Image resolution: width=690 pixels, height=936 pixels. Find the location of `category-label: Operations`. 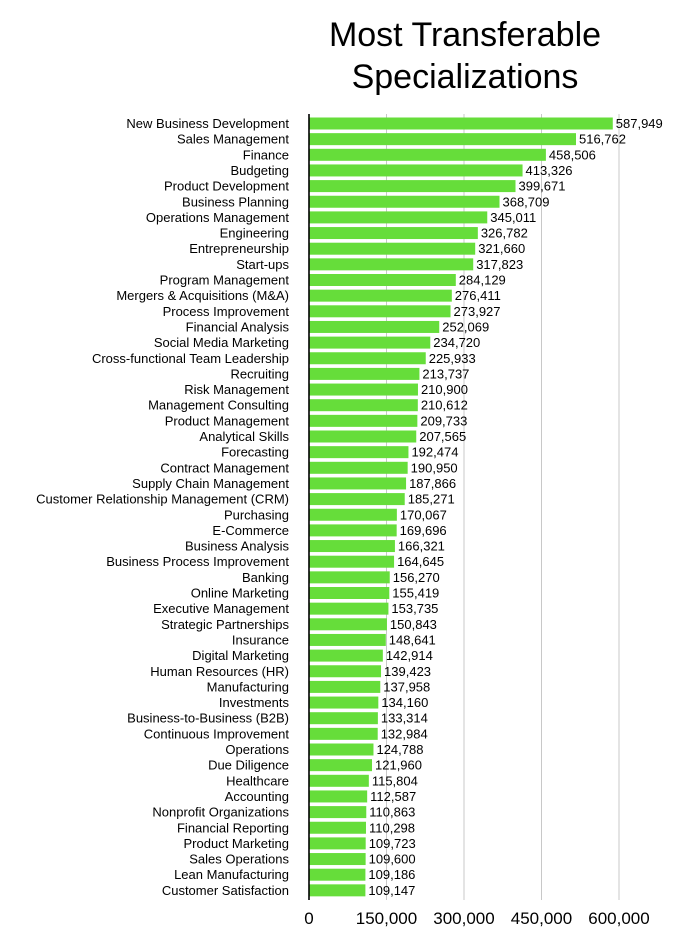

category-label: Operations is located at coordinates (257, 749).